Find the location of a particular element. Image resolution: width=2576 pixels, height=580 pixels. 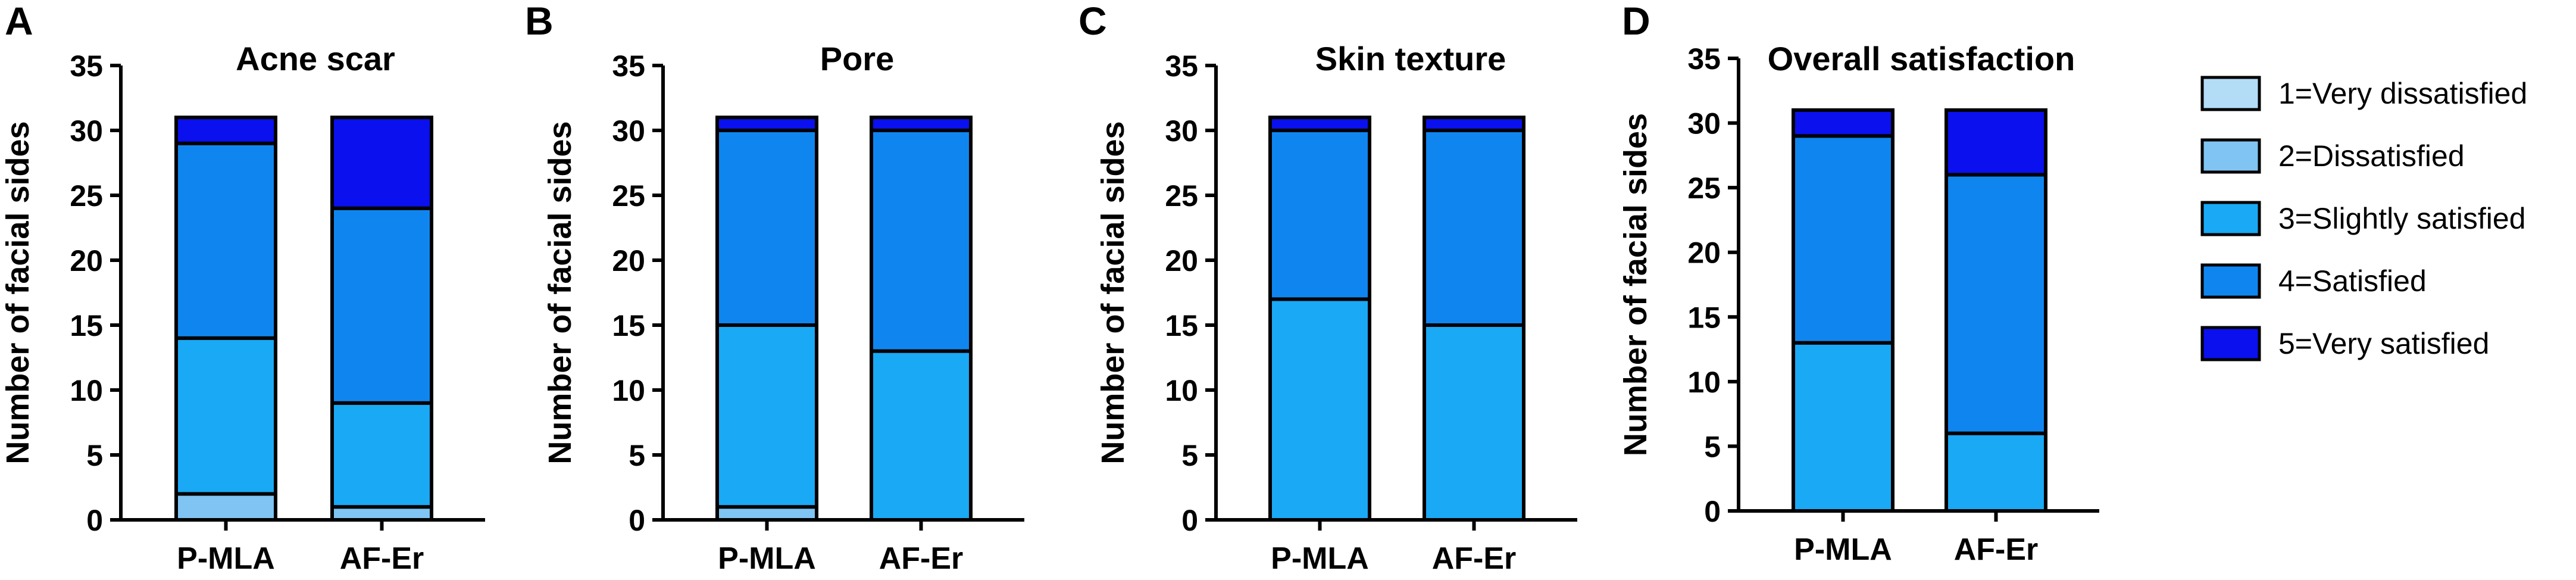

legend-item: 5=Very satisfied is located at coordinates (2344, 344).